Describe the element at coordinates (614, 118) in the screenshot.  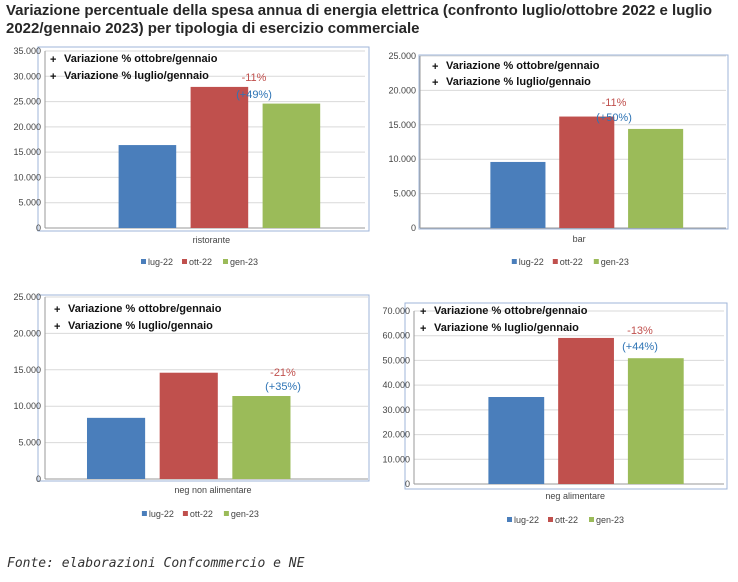
I see `annotation-jul-jan: (+50%)` at that location.